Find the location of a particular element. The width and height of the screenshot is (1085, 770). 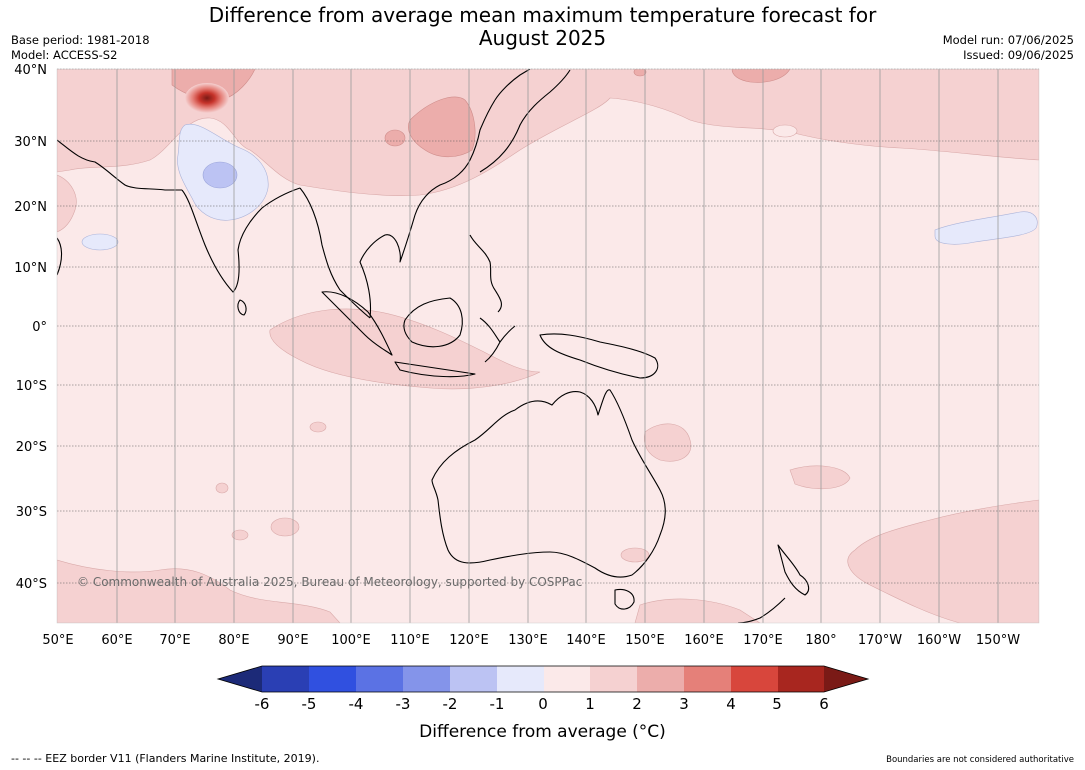

lon-label: 100°E is located at coordinates (351, 640).